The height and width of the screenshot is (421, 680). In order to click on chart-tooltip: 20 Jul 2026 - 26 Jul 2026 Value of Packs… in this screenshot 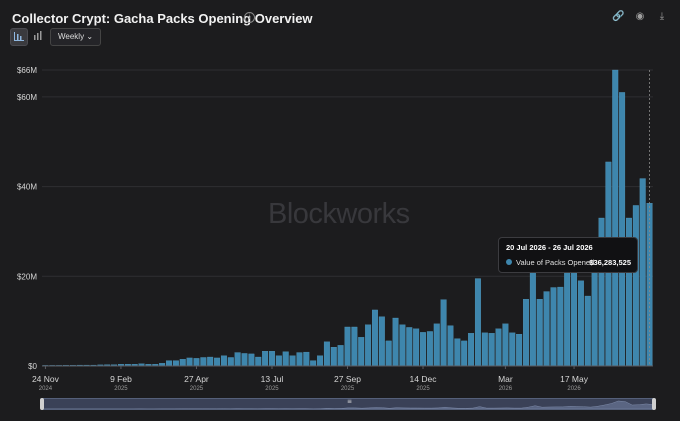, I will do `click(568, 255)`.